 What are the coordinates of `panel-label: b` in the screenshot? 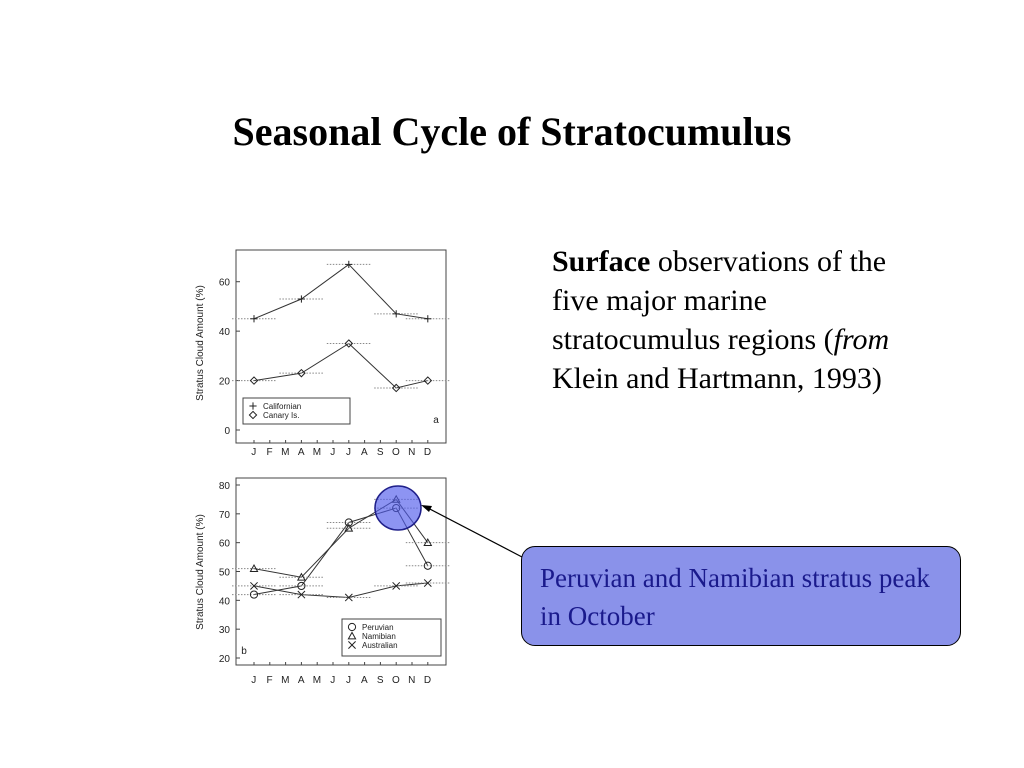 It's located at (244, 651).